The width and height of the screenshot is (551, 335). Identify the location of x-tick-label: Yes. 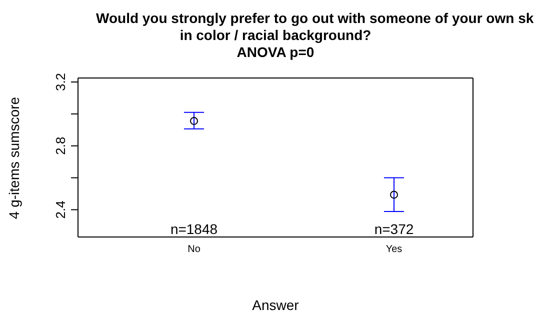
(394, 250).